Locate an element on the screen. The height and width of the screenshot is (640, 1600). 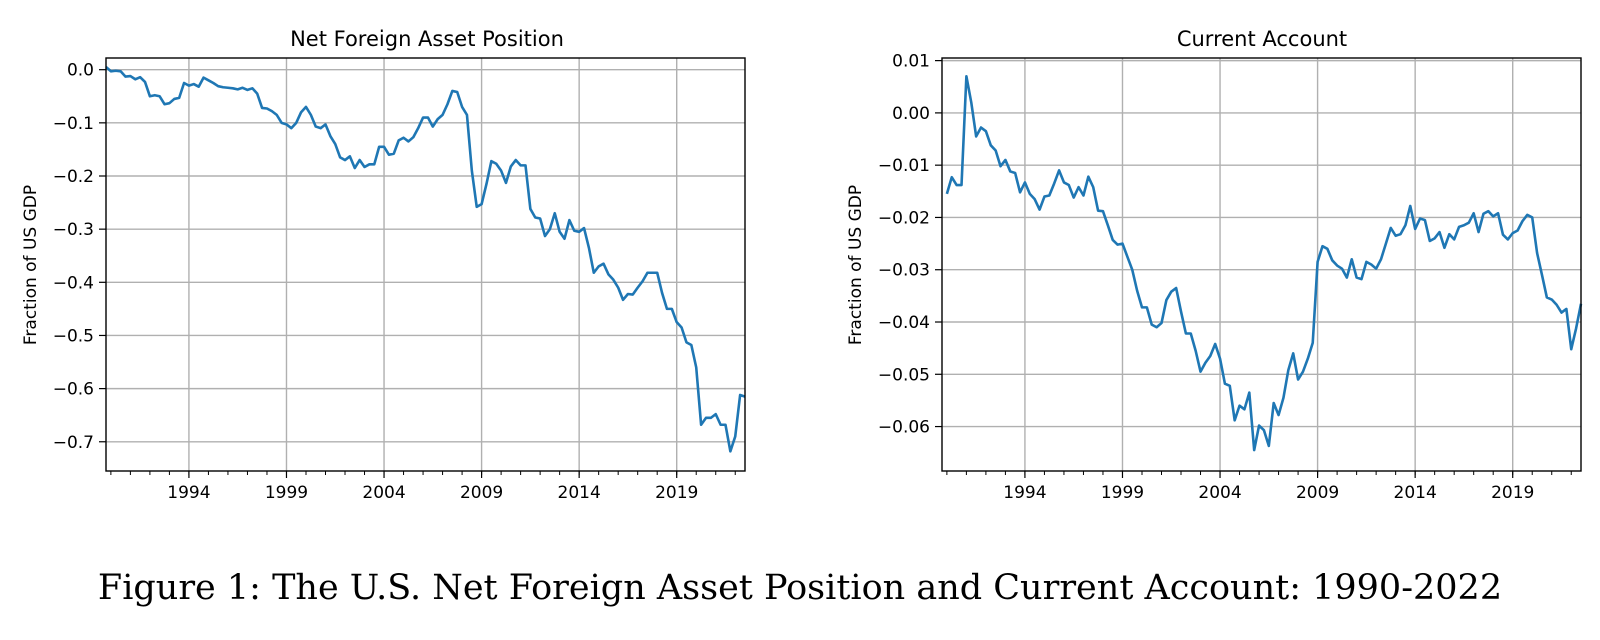
y-tick-label: −0.6 is located at coordinates (73, 390).